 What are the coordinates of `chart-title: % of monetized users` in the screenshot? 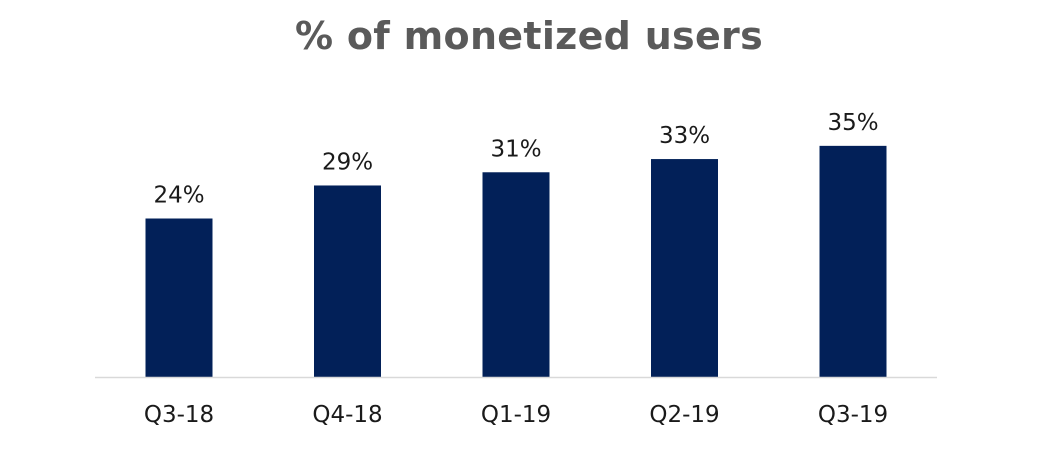 It's located at (528, 36).